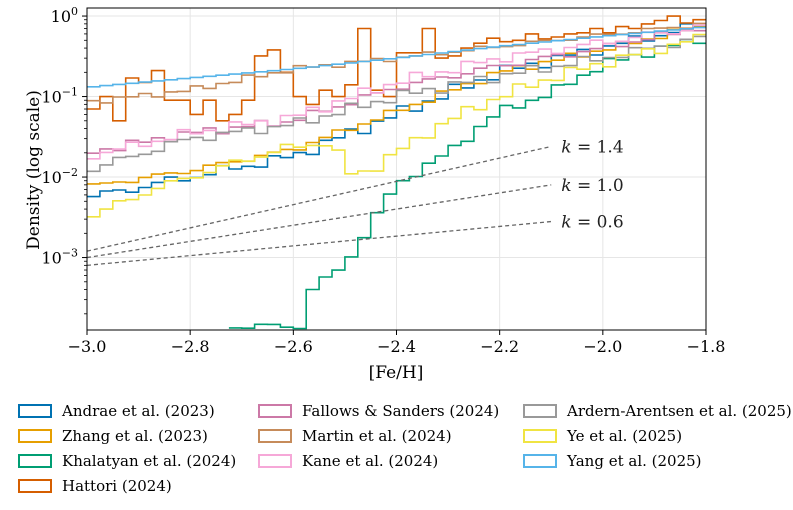 The image size is (793, 510). Describe the element at coordinates (59, 176) in the screenshot. I see `y-tick-label: 10⁻²` at that location.